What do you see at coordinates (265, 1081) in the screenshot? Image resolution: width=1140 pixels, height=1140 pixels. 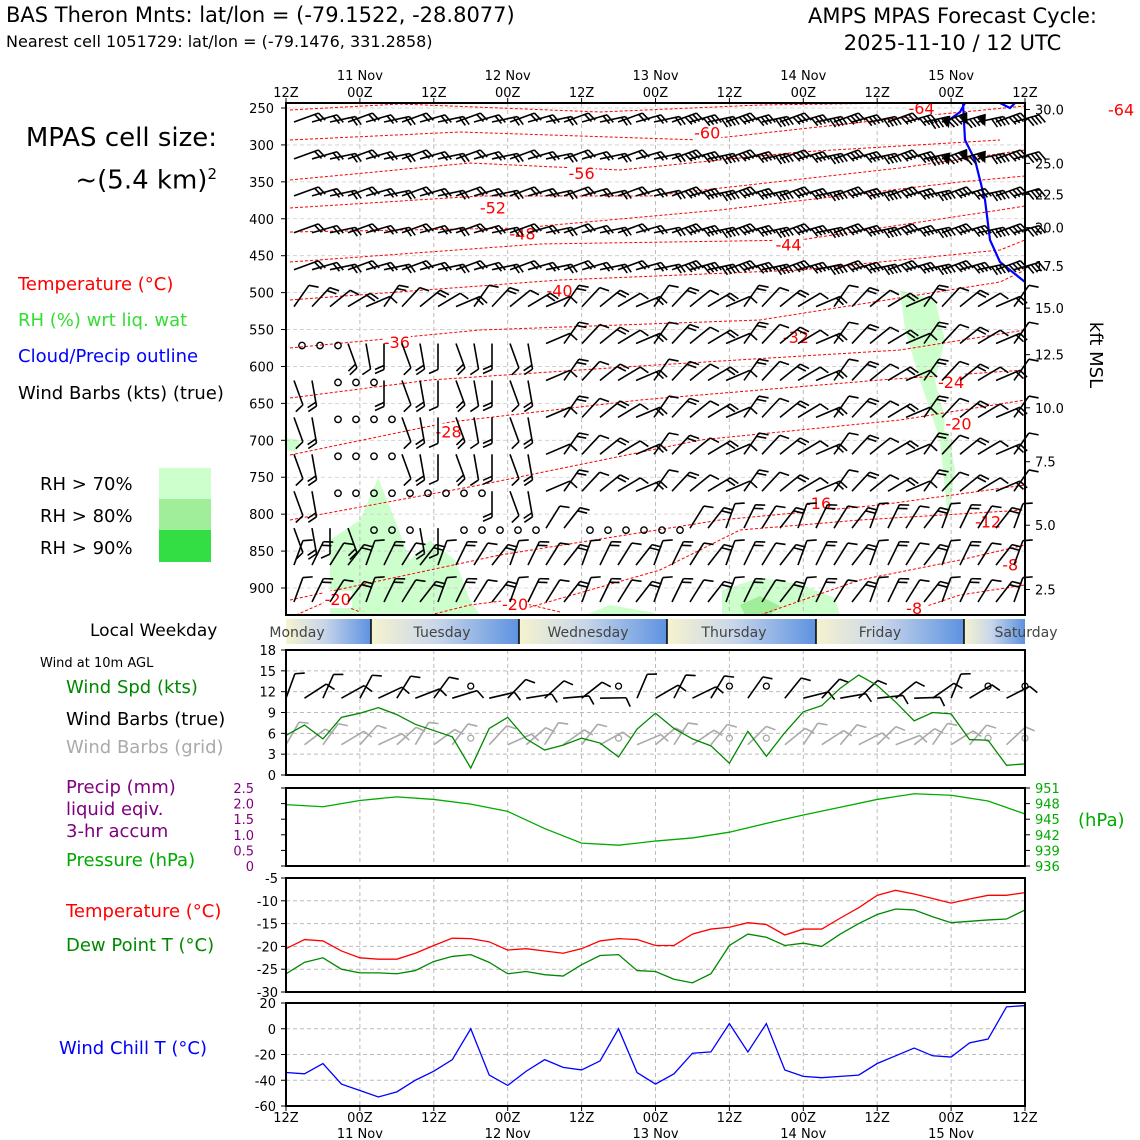 I see `windchill-tick-label: -40` at bounding box center [265, 1081].